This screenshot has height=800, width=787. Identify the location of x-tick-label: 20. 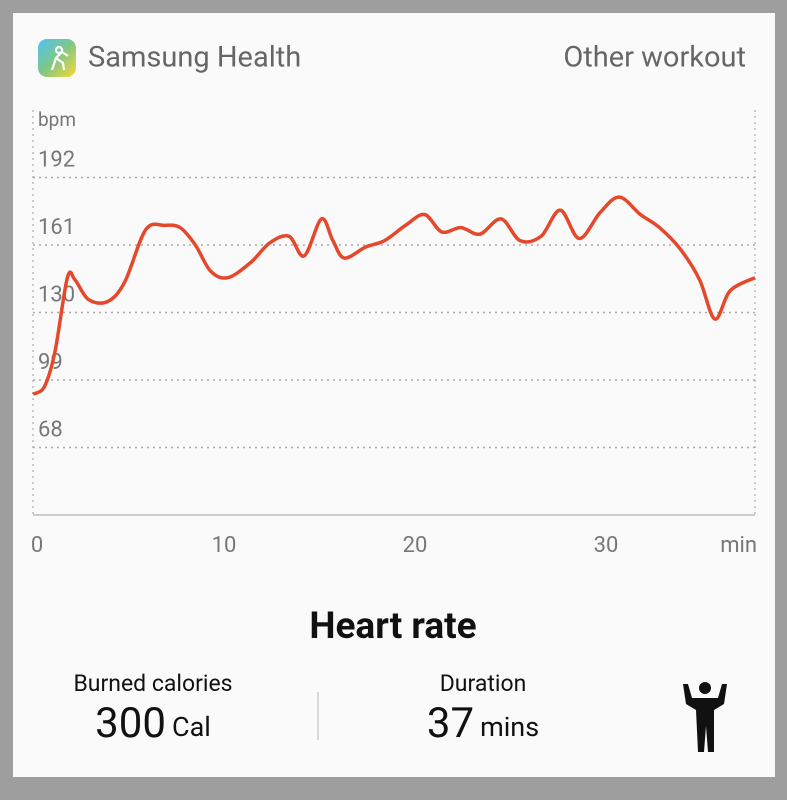
(415, 545).